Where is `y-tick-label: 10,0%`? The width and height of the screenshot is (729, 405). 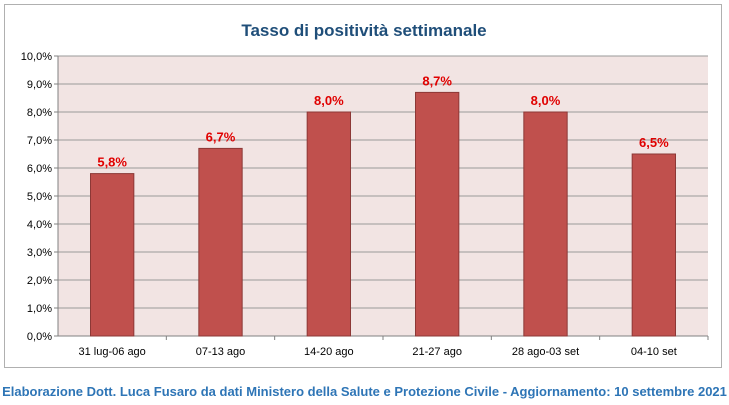 y-tick-label: 10,0% is located at coordinates (36, 57).